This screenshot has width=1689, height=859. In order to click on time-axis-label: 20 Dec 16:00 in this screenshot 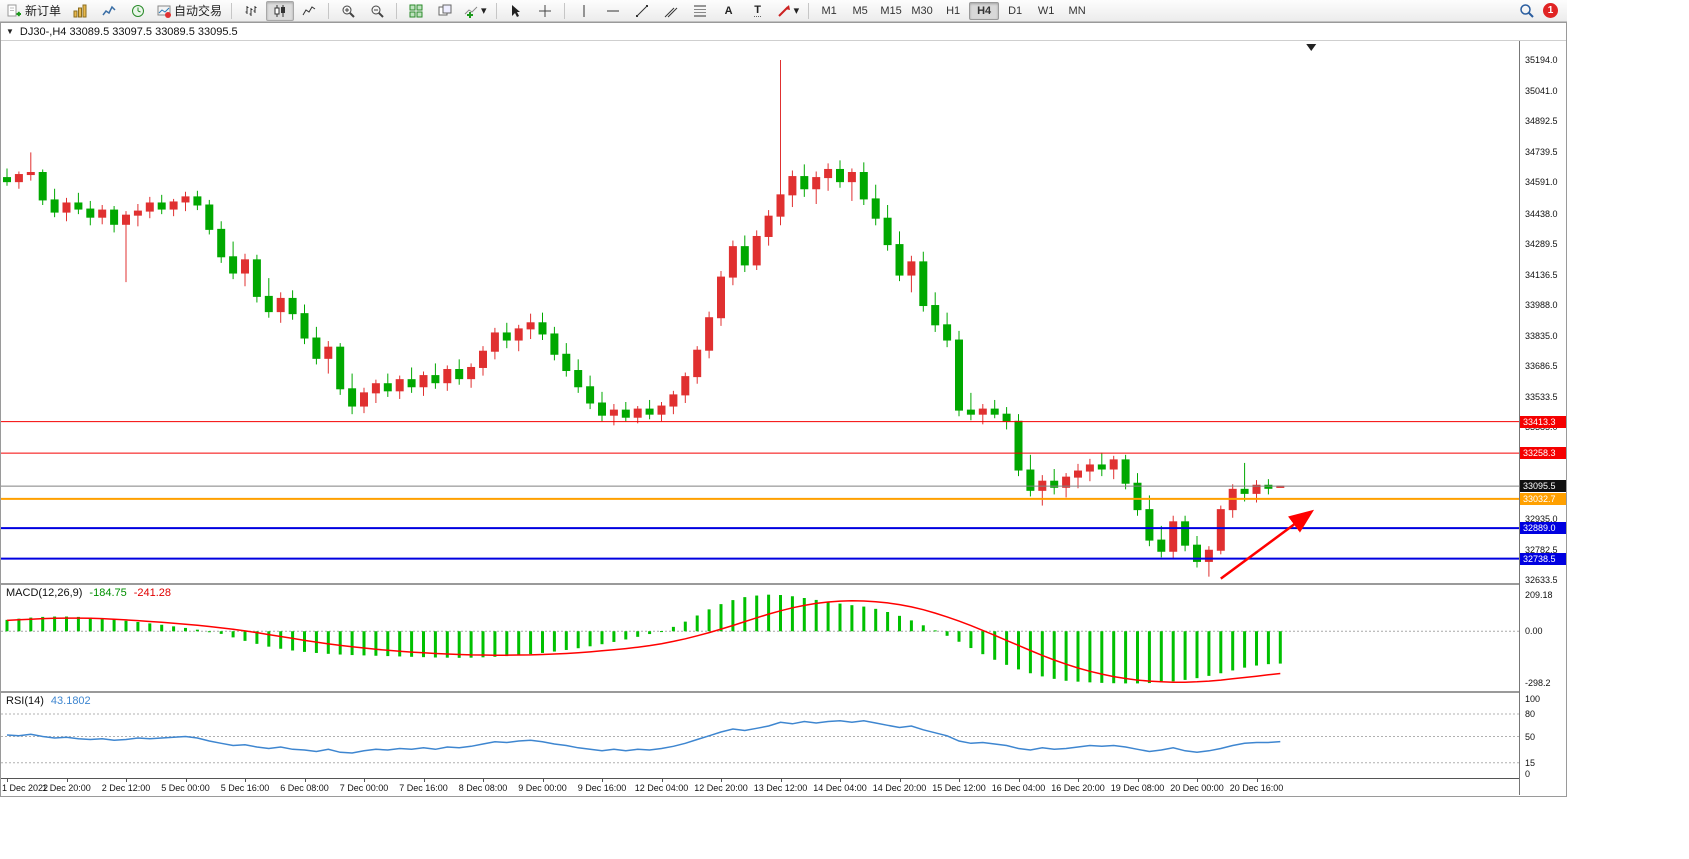, I will do `click(1256, 788)`.